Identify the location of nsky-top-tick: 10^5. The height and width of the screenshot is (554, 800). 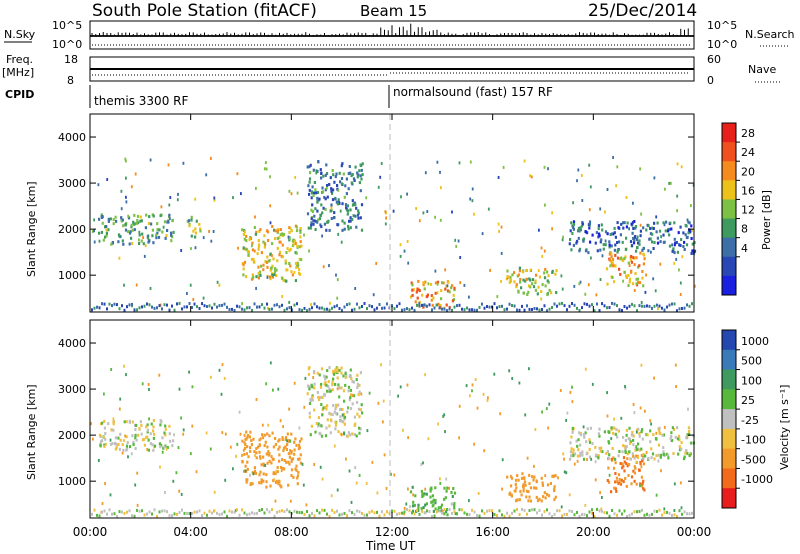
(67, 25).